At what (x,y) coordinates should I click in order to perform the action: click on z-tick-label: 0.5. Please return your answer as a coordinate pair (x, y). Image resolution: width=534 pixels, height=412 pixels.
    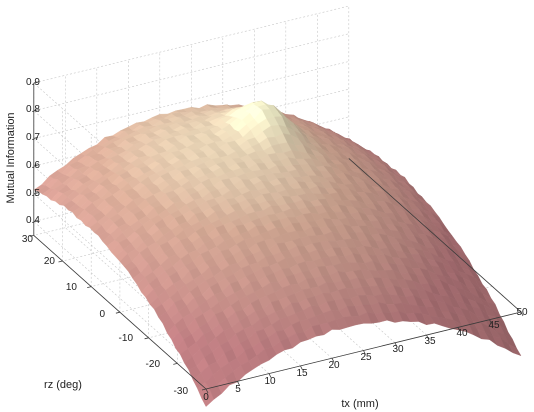
    Looking at the image, I should click on (33, 193).